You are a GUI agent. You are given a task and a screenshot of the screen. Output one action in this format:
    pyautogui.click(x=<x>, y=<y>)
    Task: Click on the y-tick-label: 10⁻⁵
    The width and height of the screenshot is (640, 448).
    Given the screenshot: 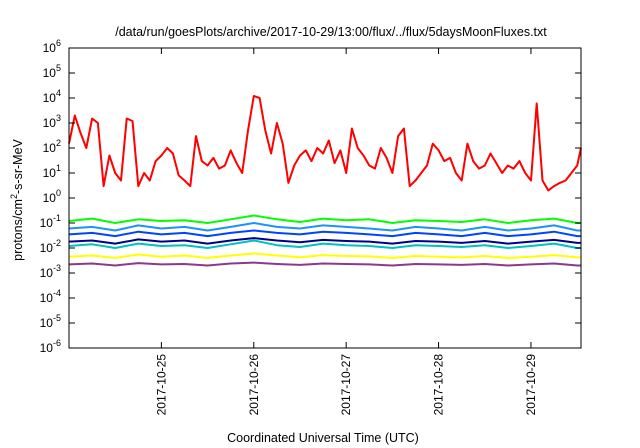 What is the action you would take?
    pyautogui.click(x=50, y=321)
    